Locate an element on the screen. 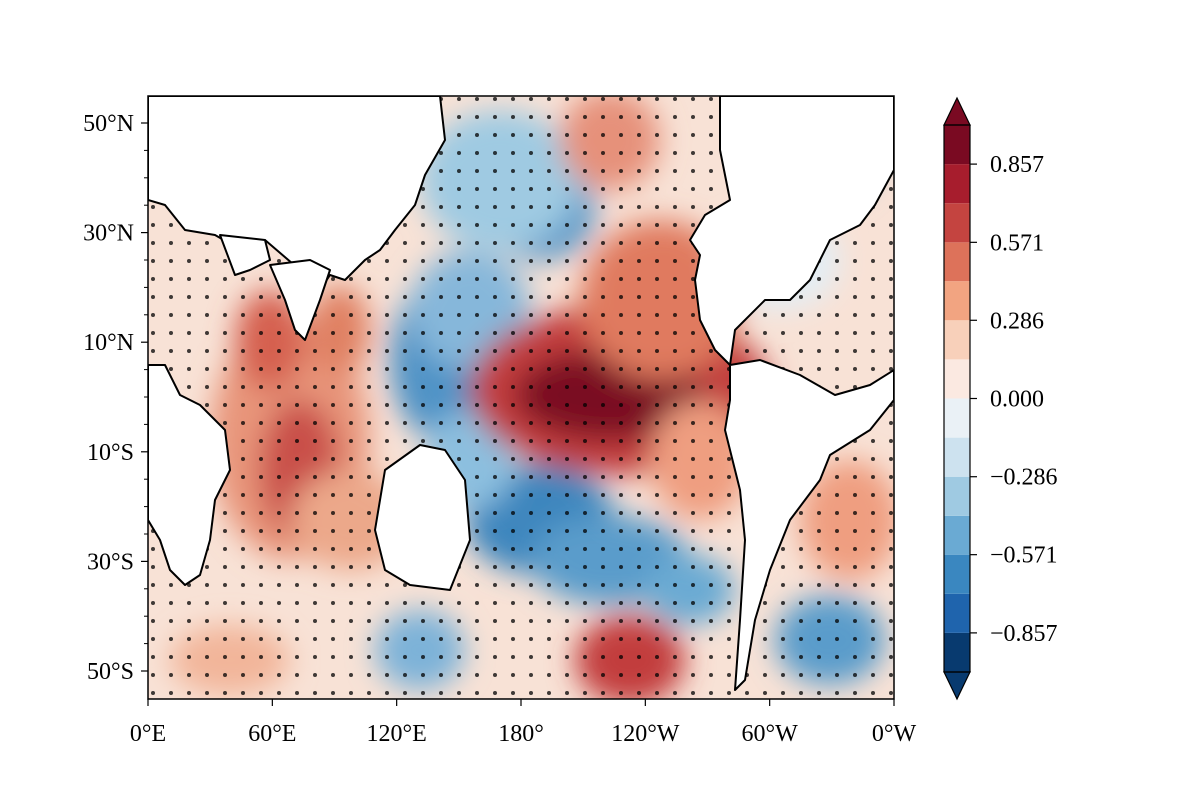 The image size is (1200, 805). lat-tick-label: 10°S is located at coordinates (110, 453).